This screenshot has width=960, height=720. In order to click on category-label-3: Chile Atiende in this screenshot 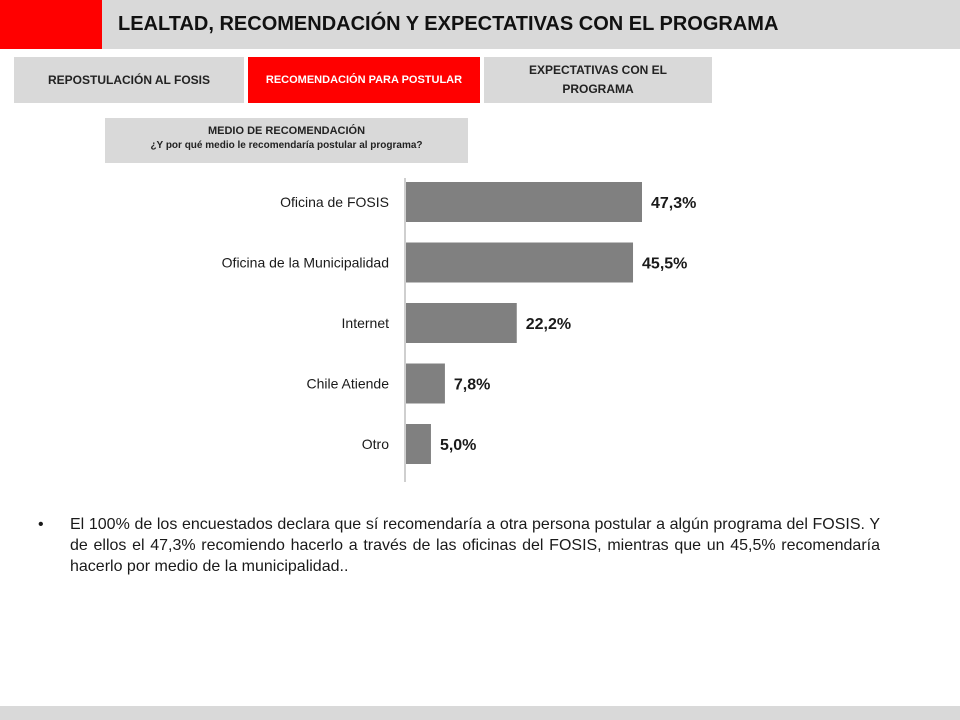, I will do `click(347, 384)`.